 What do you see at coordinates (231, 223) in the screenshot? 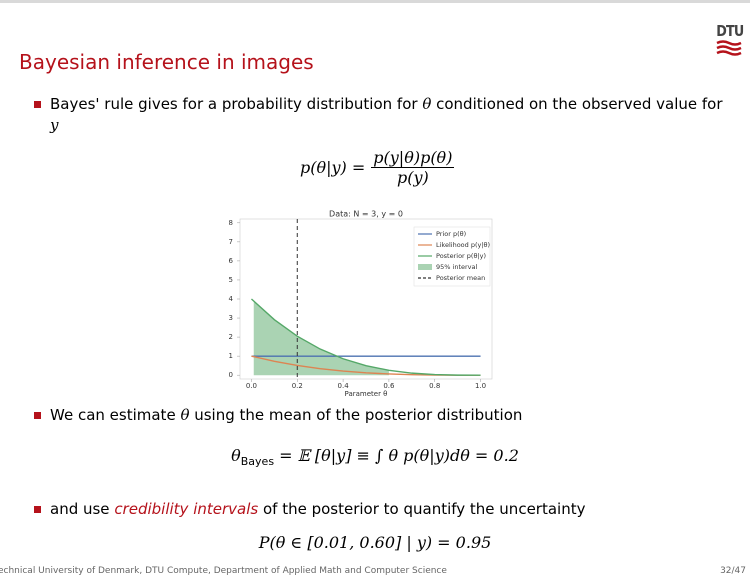
I see `y-tick-label: 8` at bounding box center [231, 223].